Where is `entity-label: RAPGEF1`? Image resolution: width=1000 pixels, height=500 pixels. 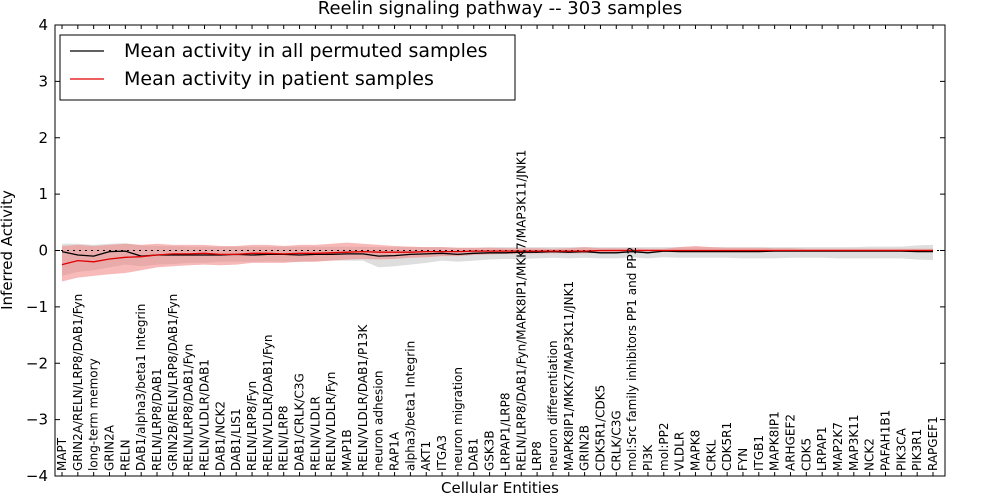
entity-label: RAPGEF1 is located at coordinates (933, 443).